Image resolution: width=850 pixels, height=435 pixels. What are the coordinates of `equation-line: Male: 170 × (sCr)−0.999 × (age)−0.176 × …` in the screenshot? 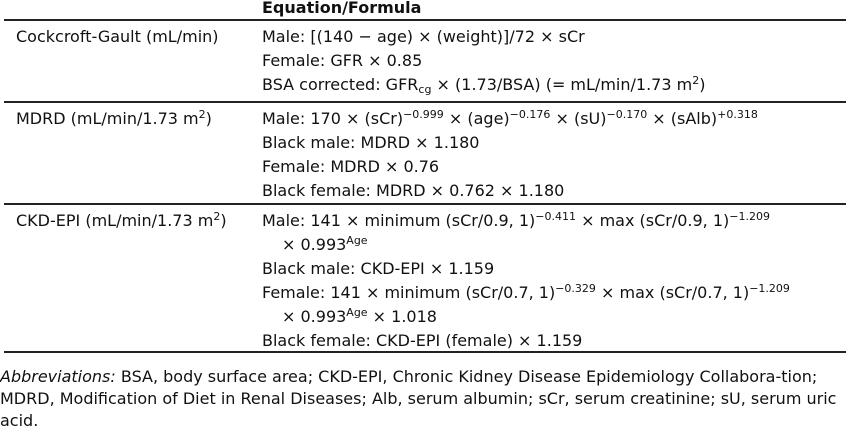 It's located at (510, 118).